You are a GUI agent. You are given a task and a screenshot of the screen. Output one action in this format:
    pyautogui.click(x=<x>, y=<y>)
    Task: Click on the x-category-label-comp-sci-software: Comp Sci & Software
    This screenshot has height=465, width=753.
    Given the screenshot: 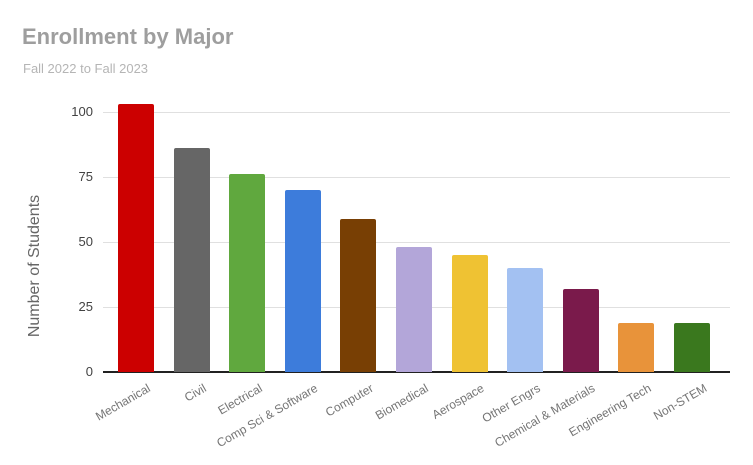 What is the action you would take?
    pyautogui.click(x=267, y=416)
    